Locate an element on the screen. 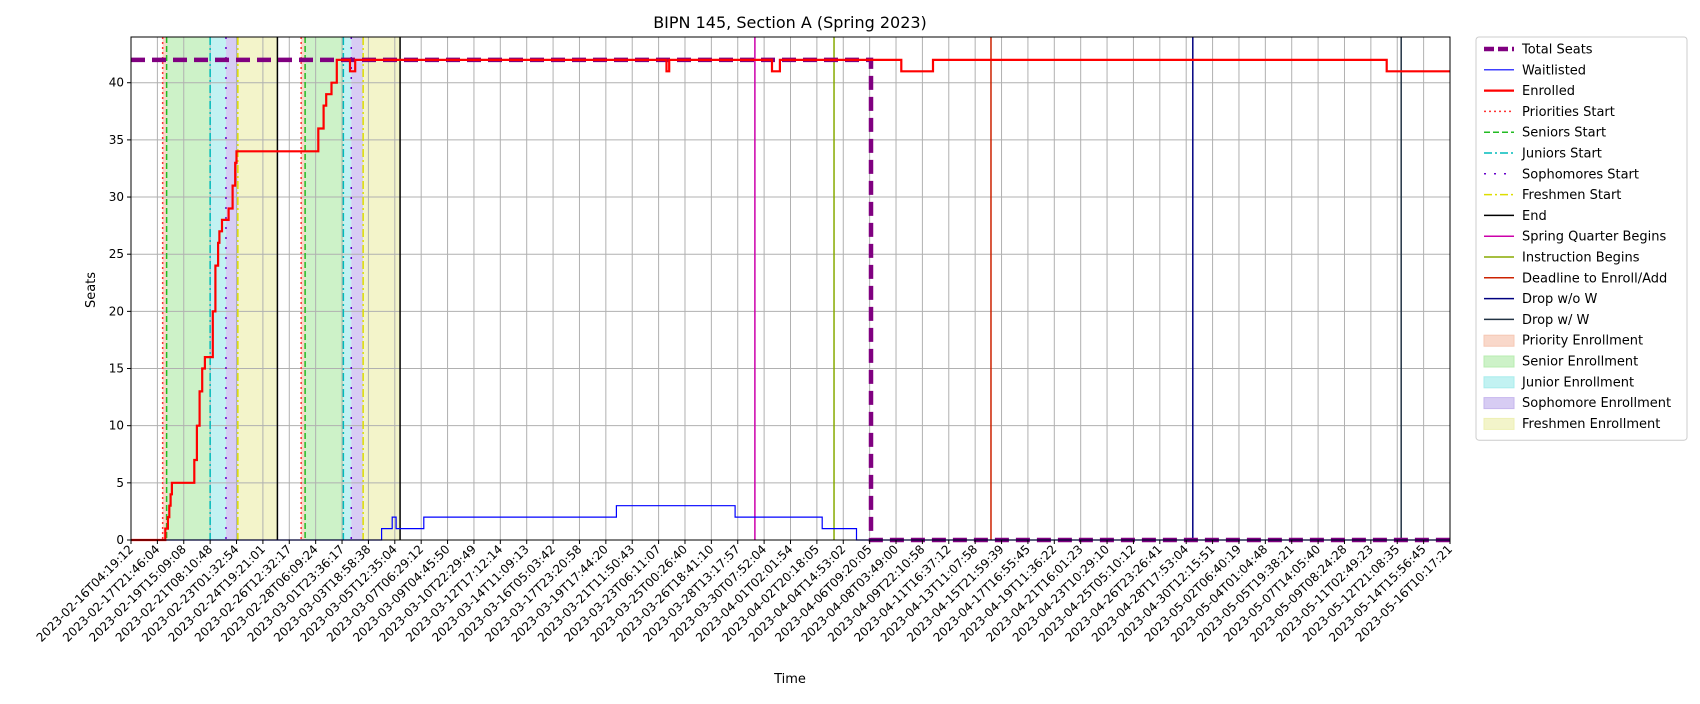  legend-label-waitlisted: Waitlisted is located at coordinates (1554, 70).